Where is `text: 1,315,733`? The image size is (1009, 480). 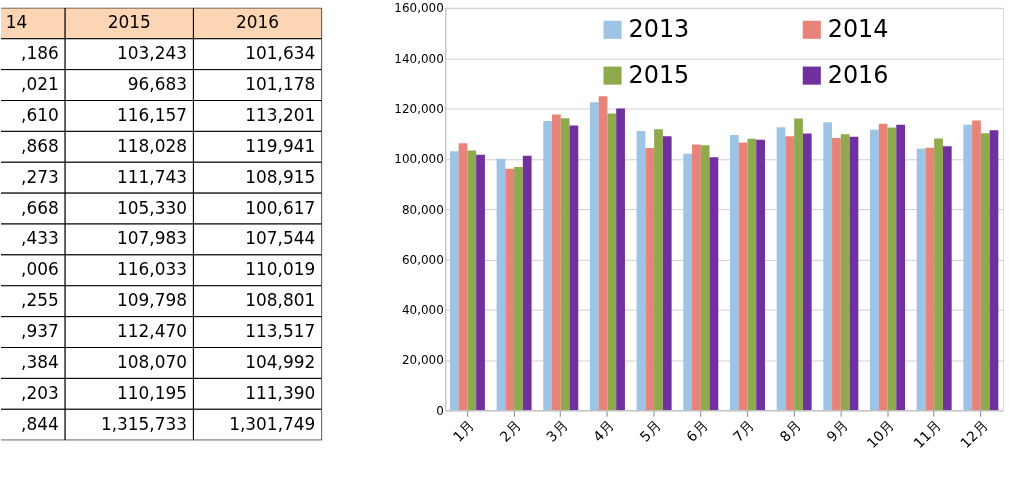
text: 1,315,733 is located at coordinates (144, 423).